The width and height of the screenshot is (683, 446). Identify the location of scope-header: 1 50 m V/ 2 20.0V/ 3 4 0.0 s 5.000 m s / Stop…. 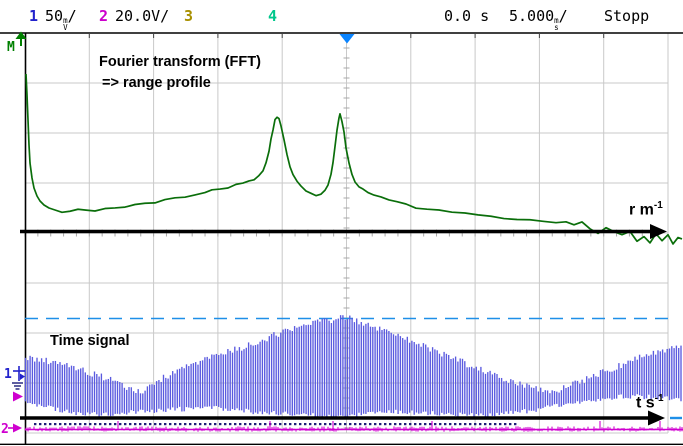
(341, 16).